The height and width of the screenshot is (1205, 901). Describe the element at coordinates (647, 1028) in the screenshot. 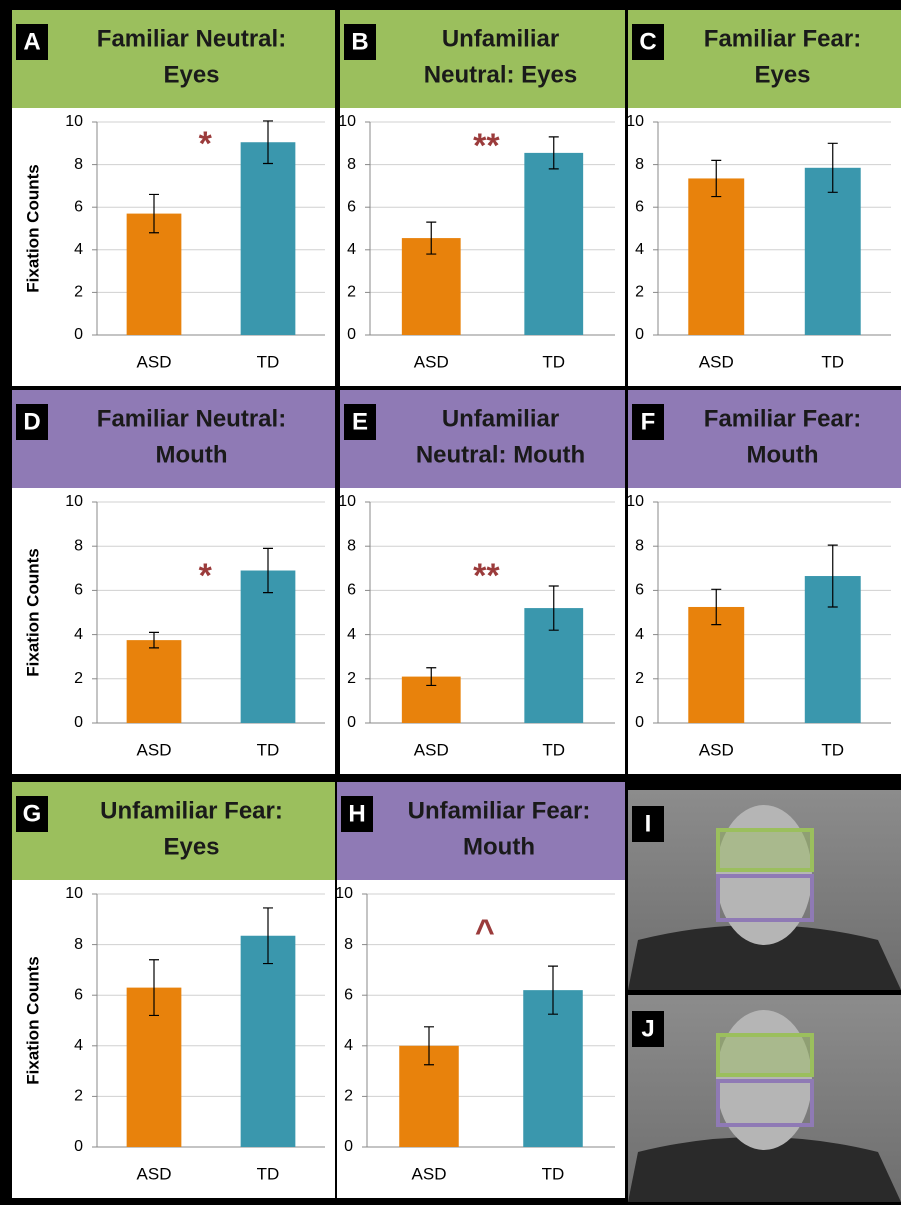

I see `panel-letter: J` at that location.